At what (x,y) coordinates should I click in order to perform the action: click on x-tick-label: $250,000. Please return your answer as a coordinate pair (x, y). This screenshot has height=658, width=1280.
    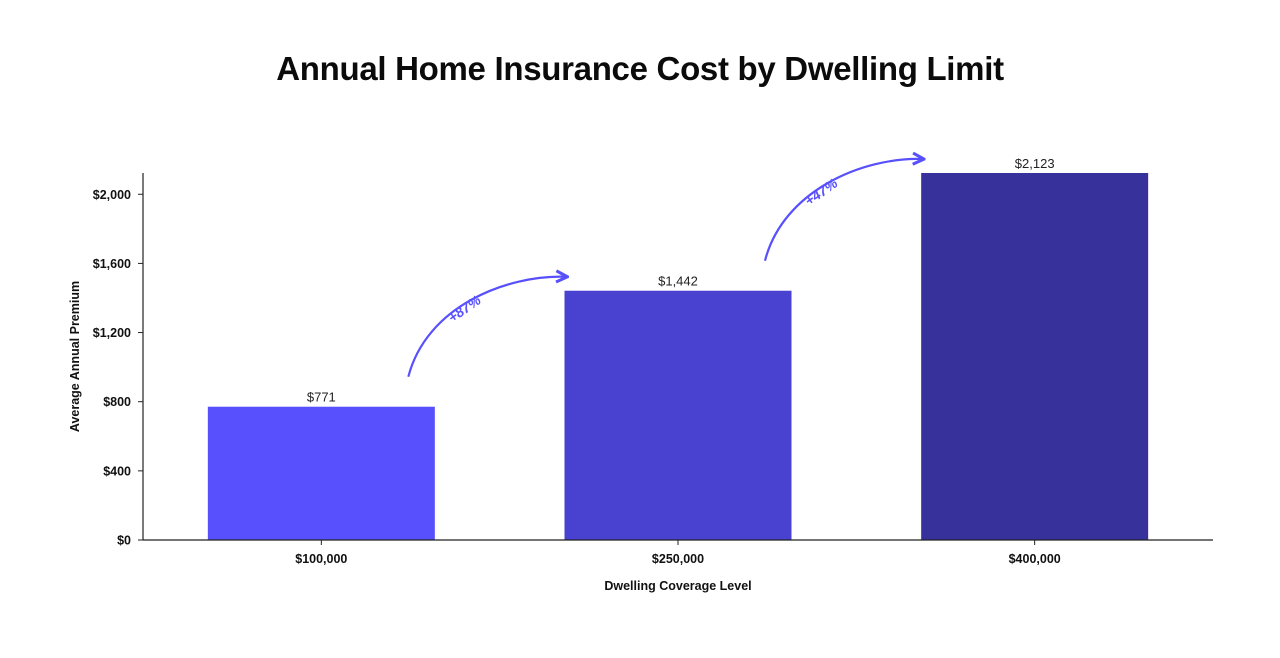
    Looking at the image, I should click on (678, 559).